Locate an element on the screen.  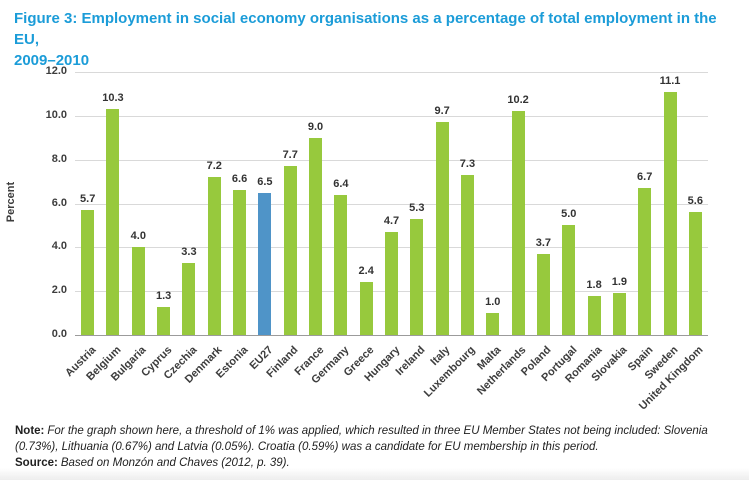
bar-austria is located at coordinates (88, 272).